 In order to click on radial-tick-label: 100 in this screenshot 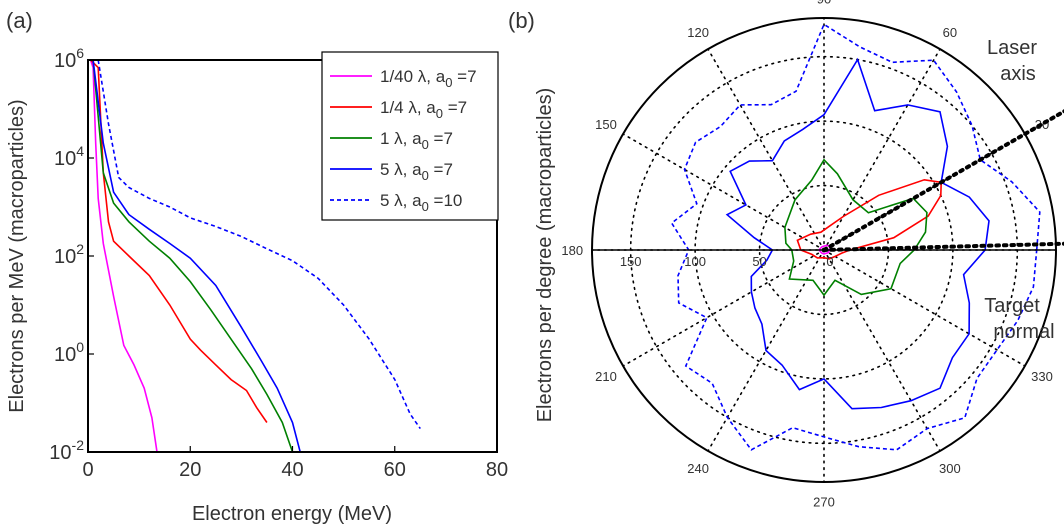, I will do `click(695, 261)`.